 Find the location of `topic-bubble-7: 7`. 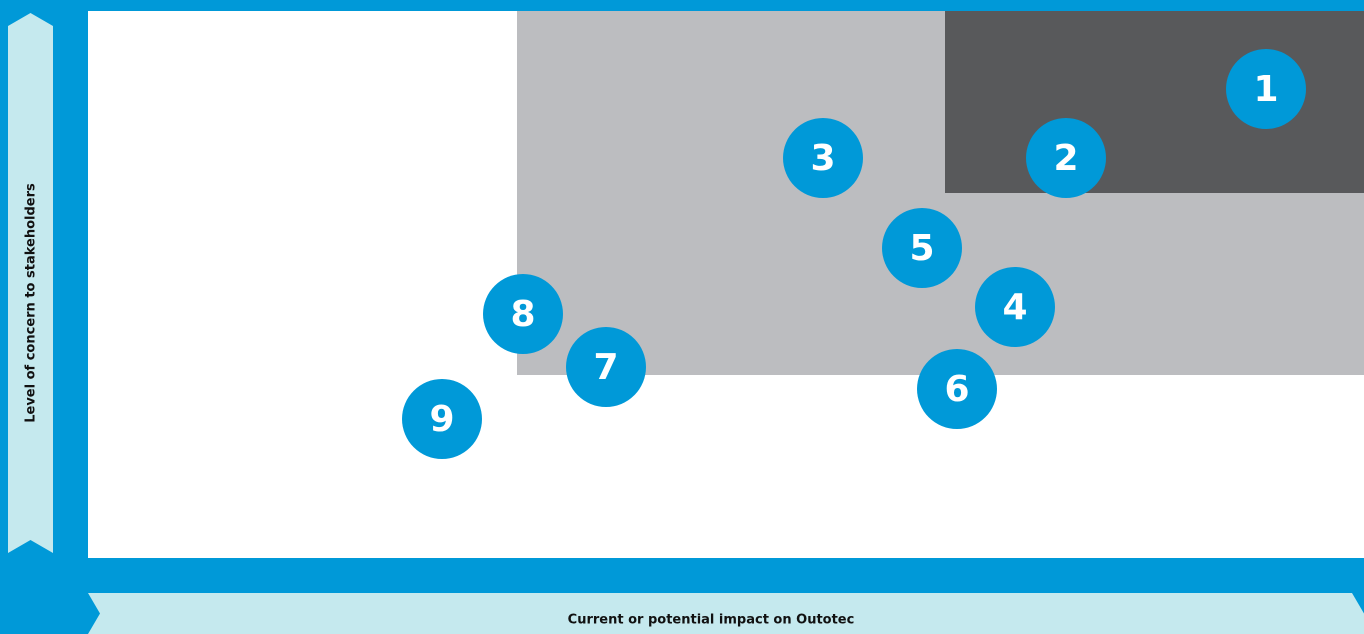

topic-bubble-7: 7 is located at coordinates (606, 367).